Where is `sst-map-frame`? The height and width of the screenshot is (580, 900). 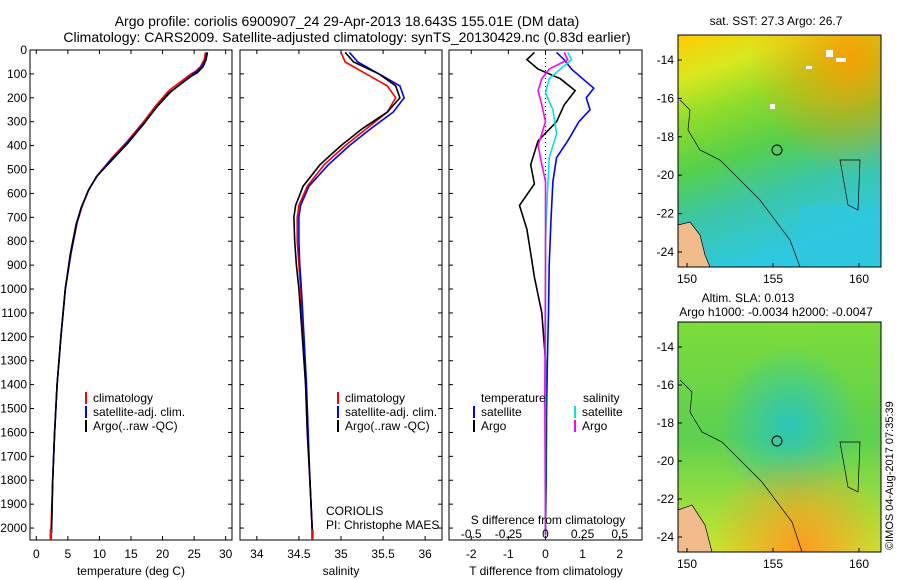 sst-map-frame is located at coordinates (779, 151).